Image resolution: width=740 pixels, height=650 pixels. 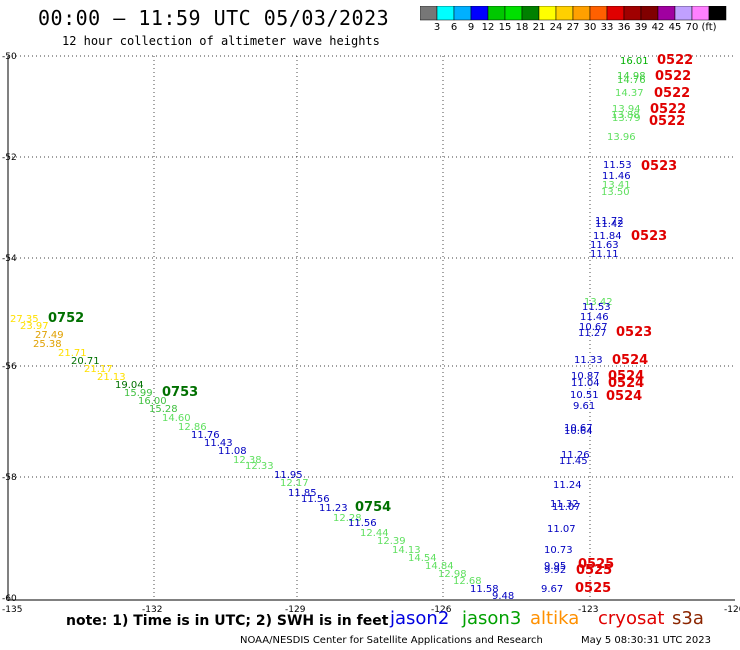 What do you see at coordinates (624, 27) in the screenshot?
I see `legend-label: 36` at bounding box center [624, 27].